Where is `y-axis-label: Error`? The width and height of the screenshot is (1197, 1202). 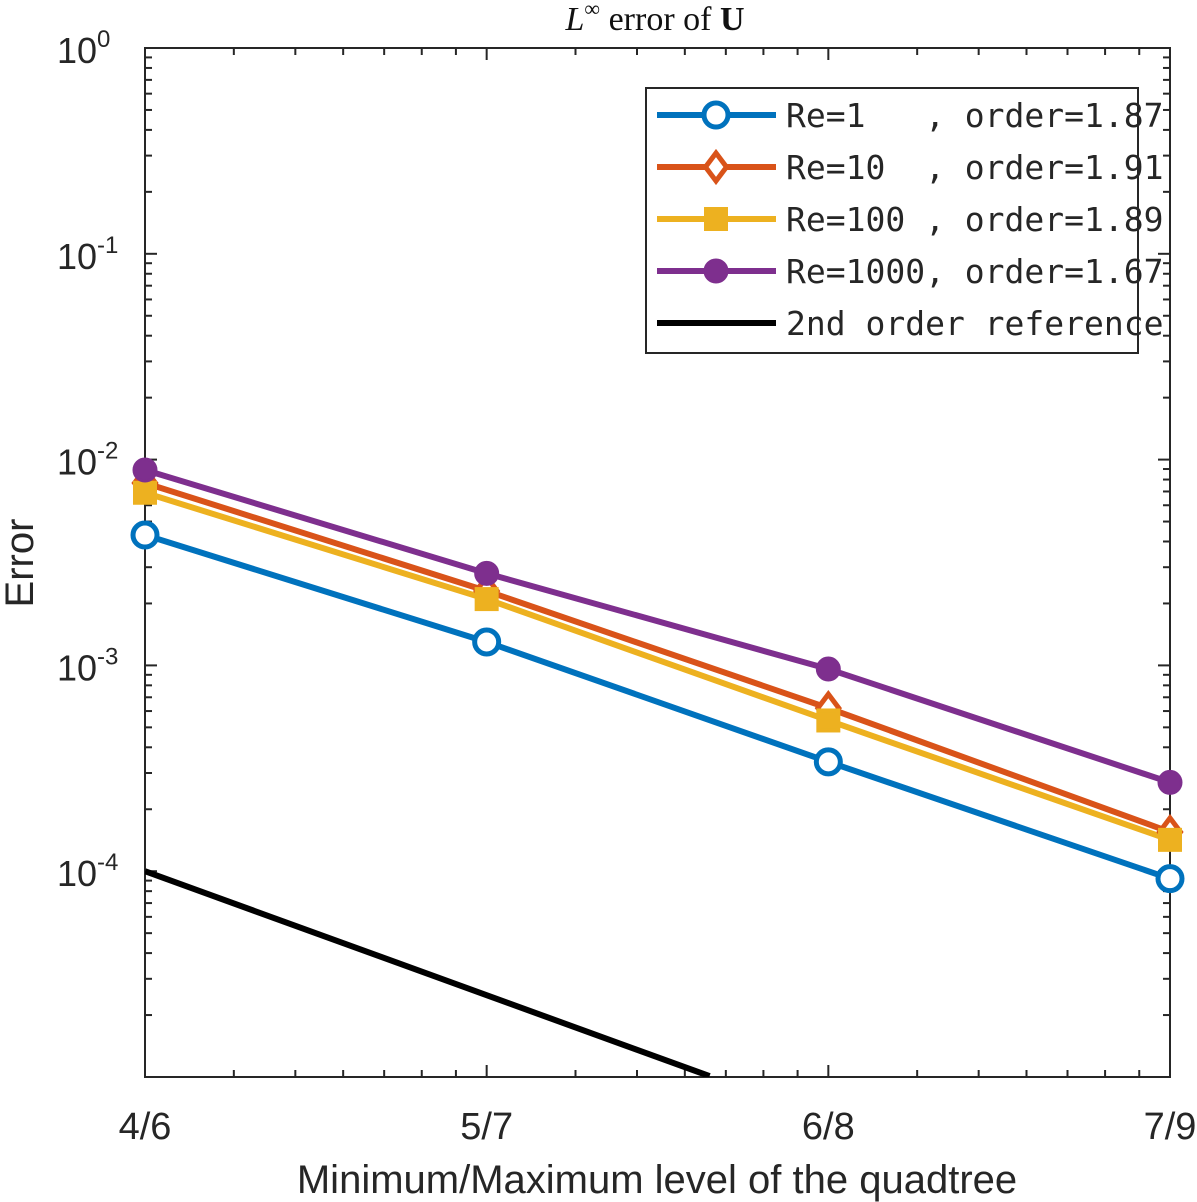 y-axis-label: Error is located at coordinates (21, 563).